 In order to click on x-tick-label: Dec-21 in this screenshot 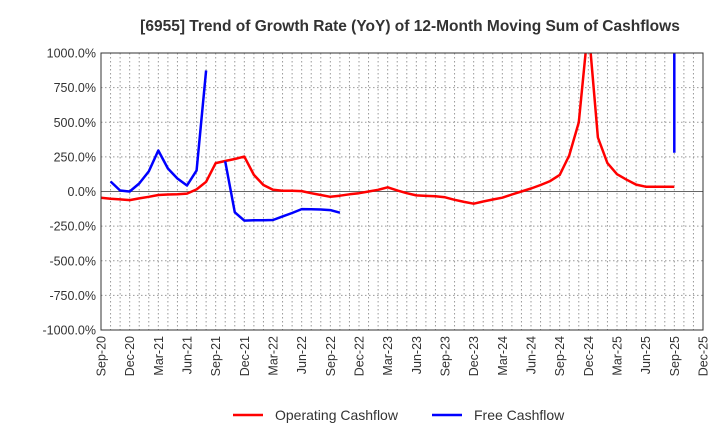, I will do `click(245, 356)`.